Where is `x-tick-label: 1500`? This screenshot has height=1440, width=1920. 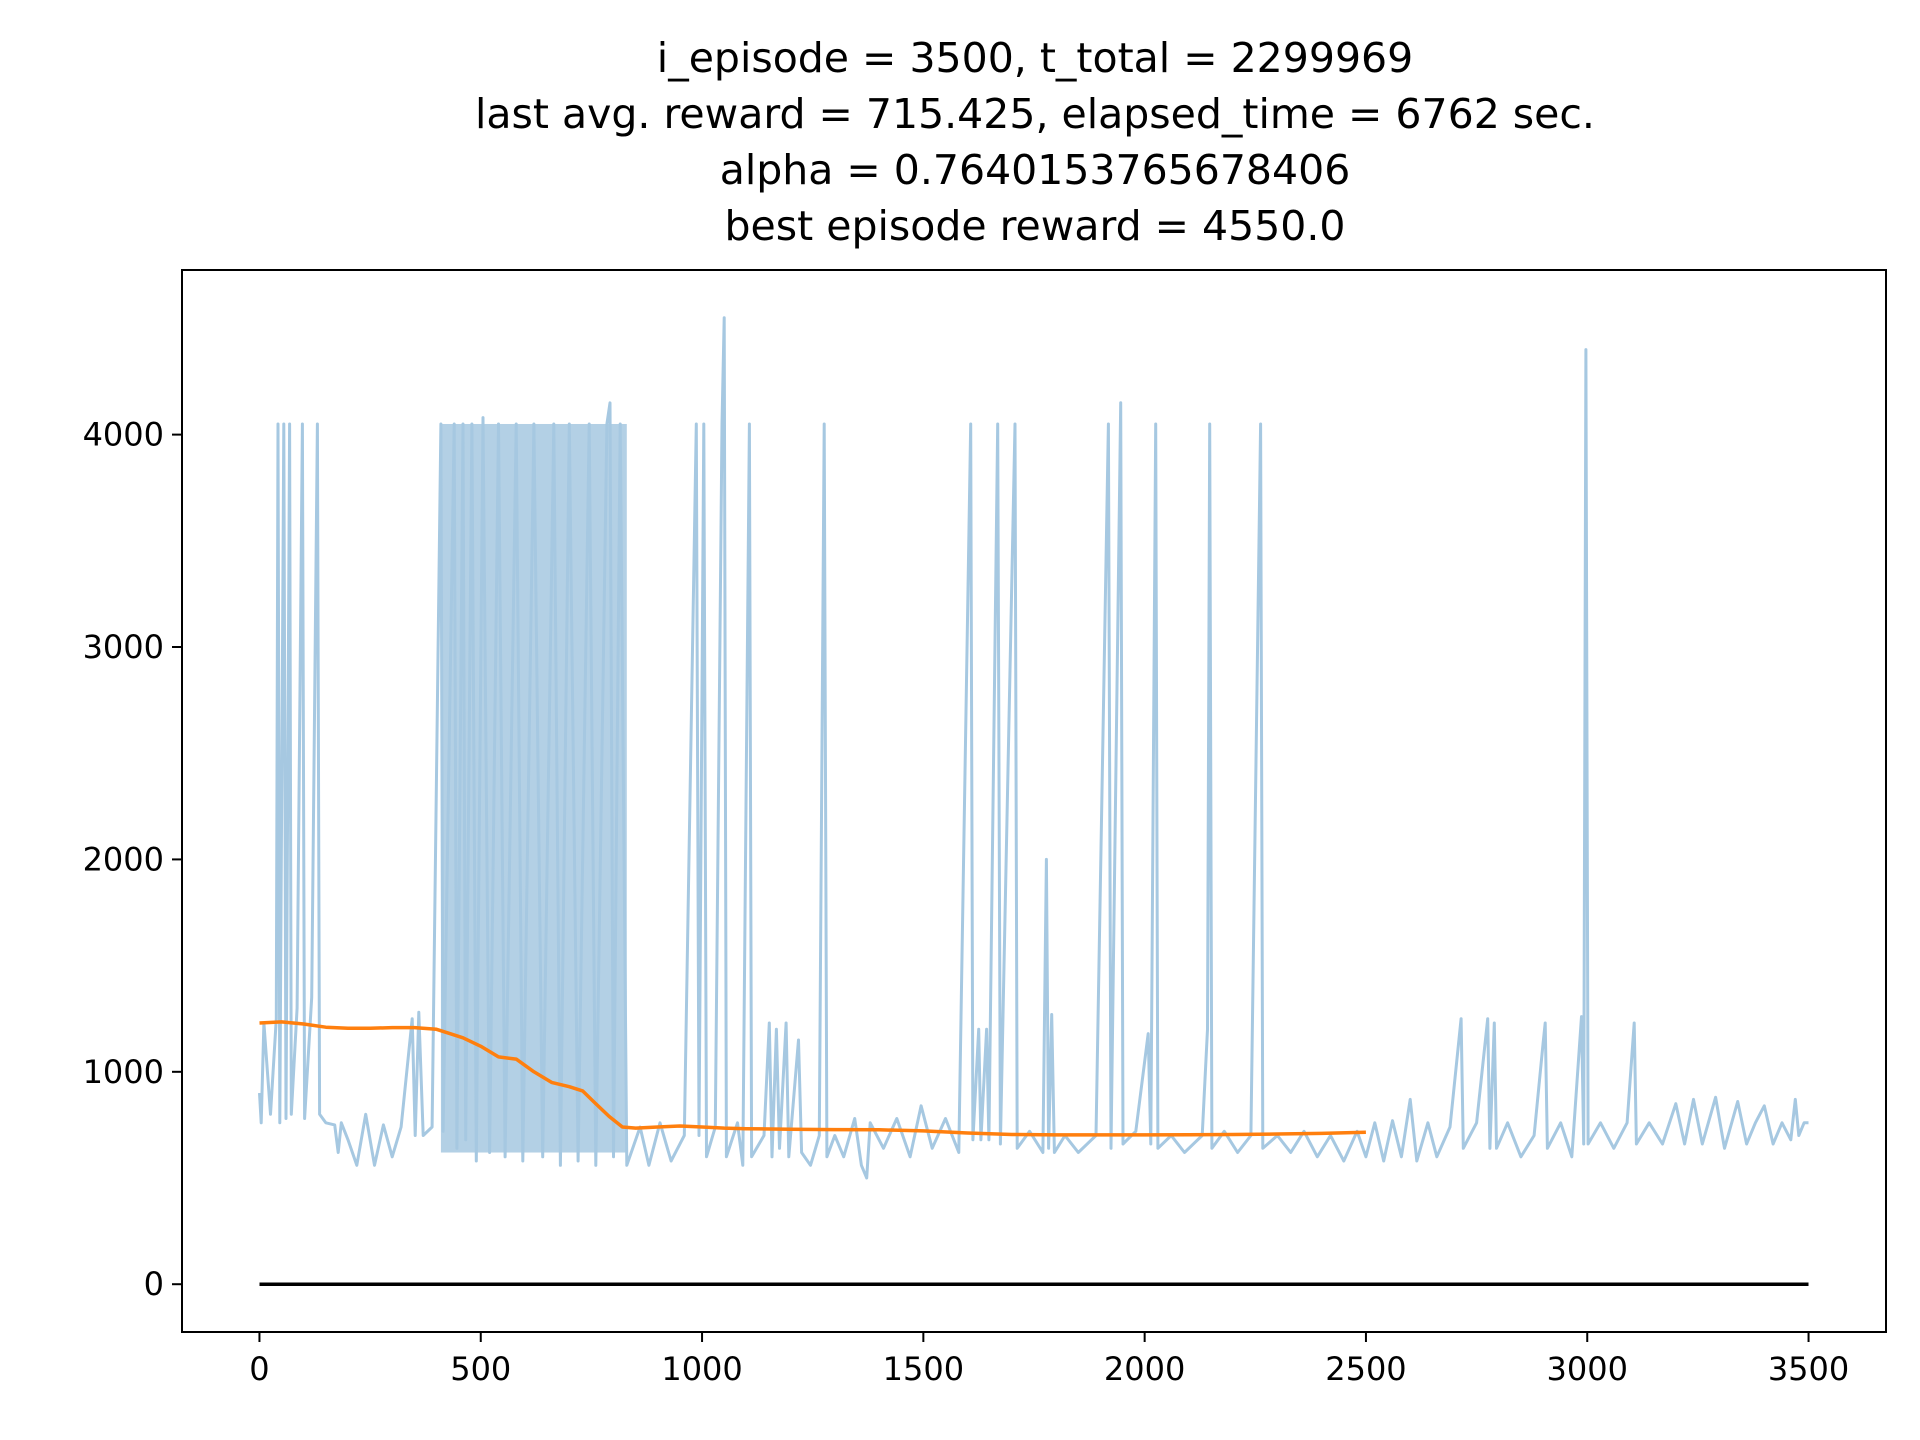 x-tick-label: 1500 is located at coordinates (923, 1369).